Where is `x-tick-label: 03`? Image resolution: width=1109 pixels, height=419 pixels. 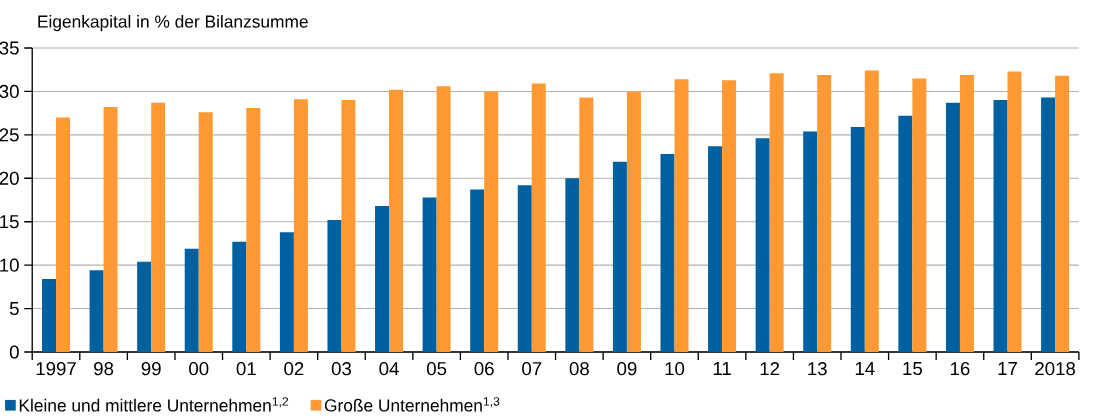 x-tick-label: 03 is located at coordinates (341, 369).